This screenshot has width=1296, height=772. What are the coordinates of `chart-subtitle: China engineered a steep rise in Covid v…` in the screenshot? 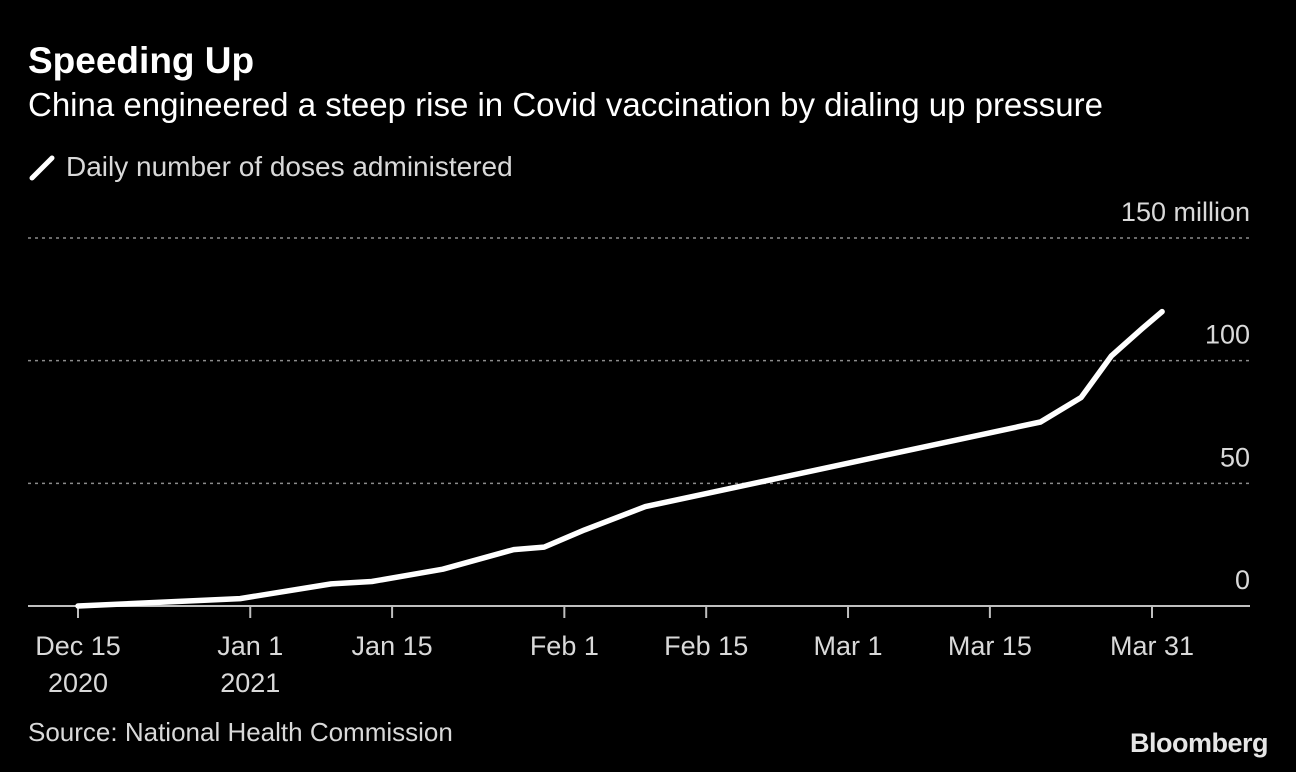 It's located at (565, 104).